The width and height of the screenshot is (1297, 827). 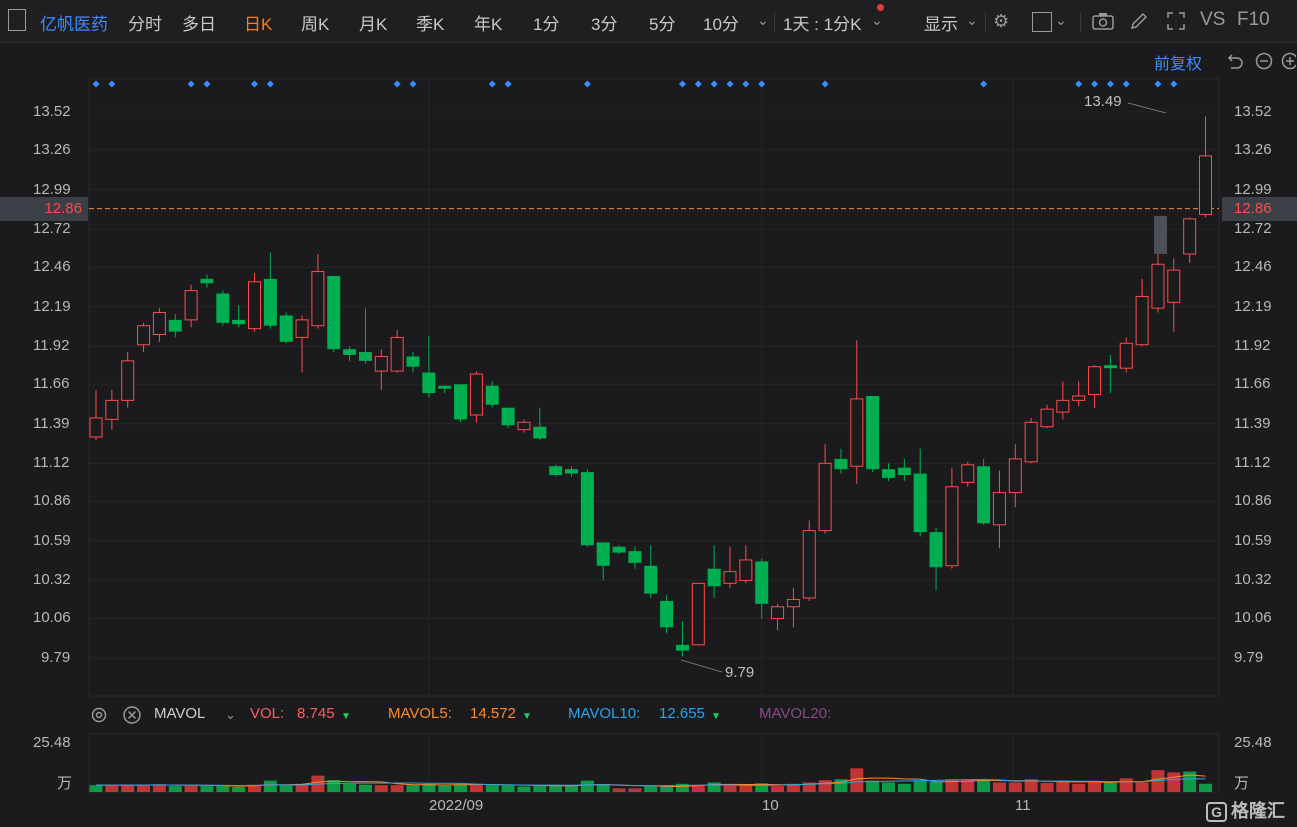 I want to click on tab-daily-k: 日K, so click(x=258, y=24).